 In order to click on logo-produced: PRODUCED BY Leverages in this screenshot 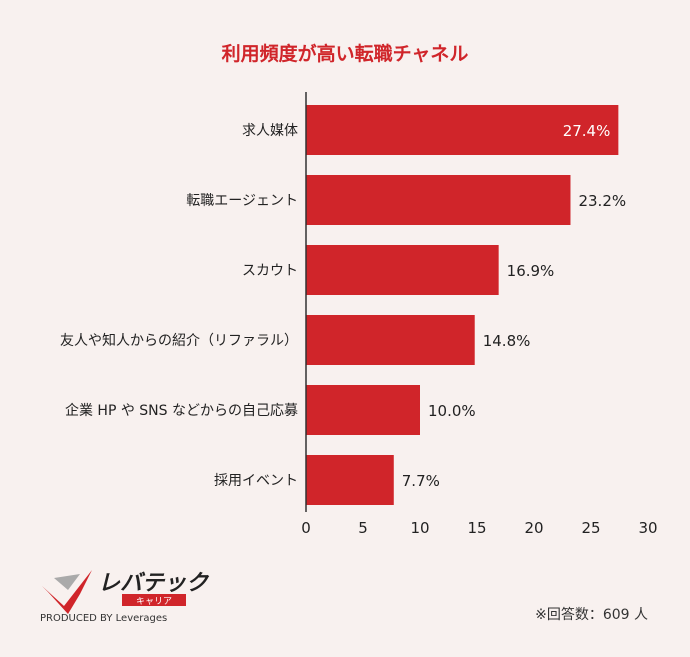, I will do `click(103, 618)`.